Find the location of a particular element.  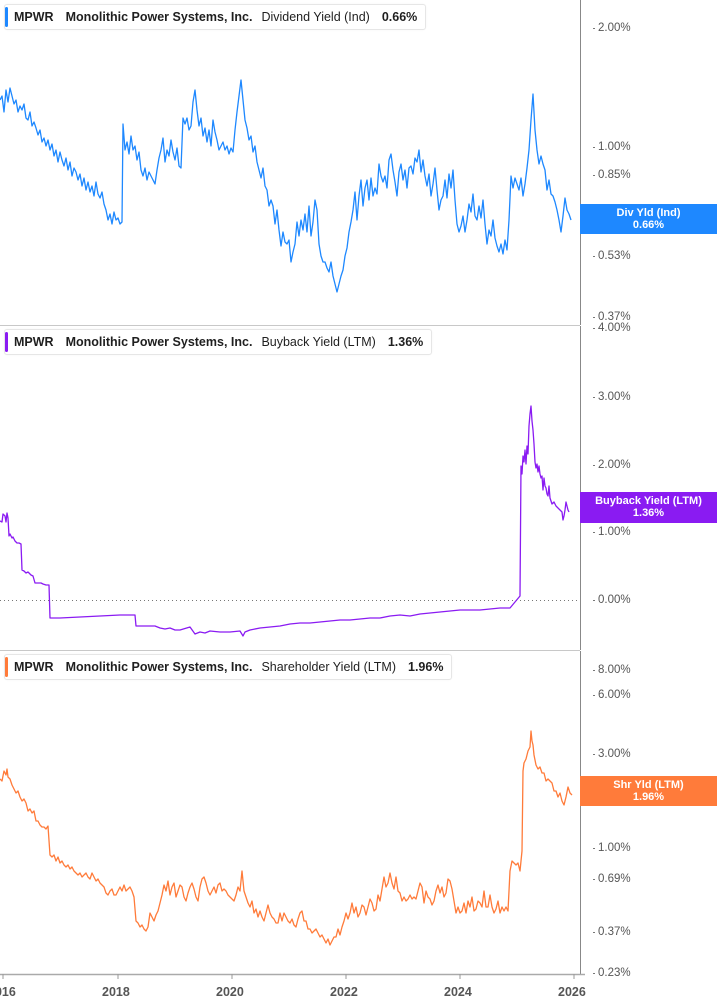

legend-value: 1.96% is located at coordinates (426, 667).